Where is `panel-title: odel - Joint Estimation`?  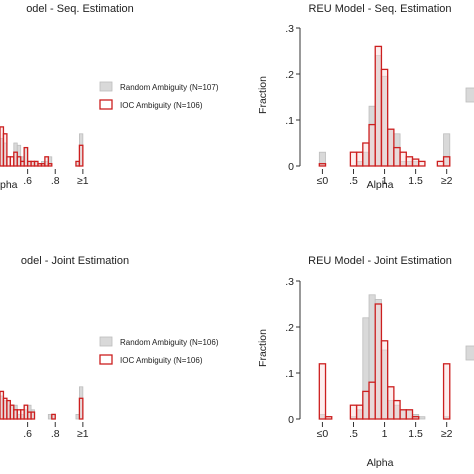
panel-title: odel - Joint Estimation is located at coordinates (75, 261).